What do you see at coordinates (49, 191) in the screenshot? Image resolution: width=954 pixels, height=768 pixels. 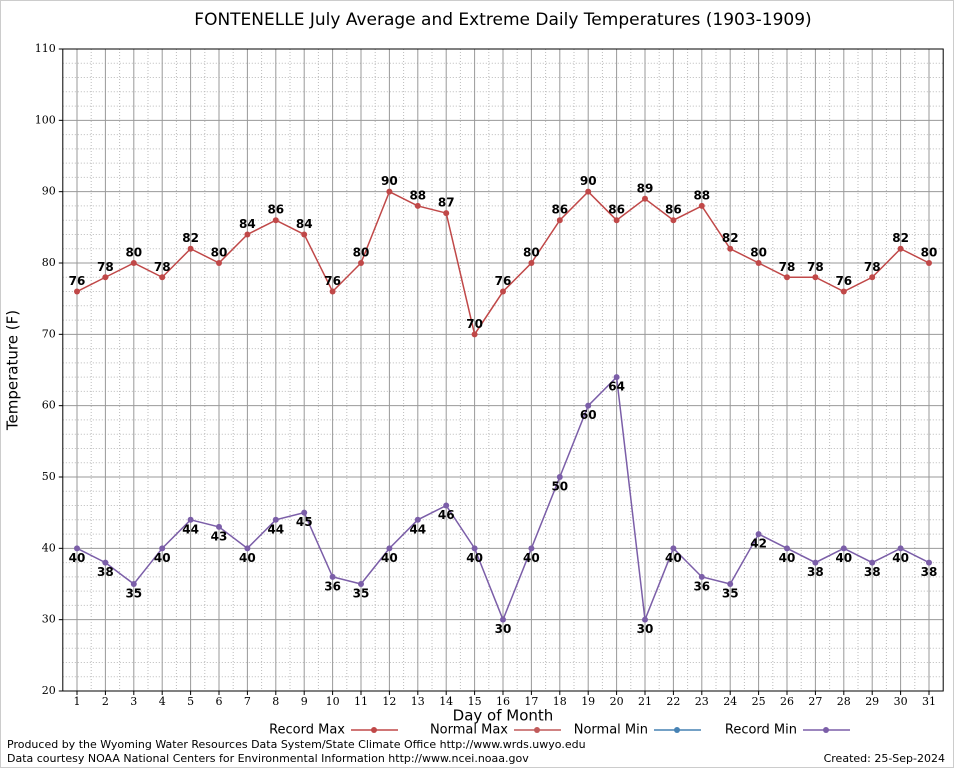 I see `y-tick-label: 90` at bounding box center [49, 191].